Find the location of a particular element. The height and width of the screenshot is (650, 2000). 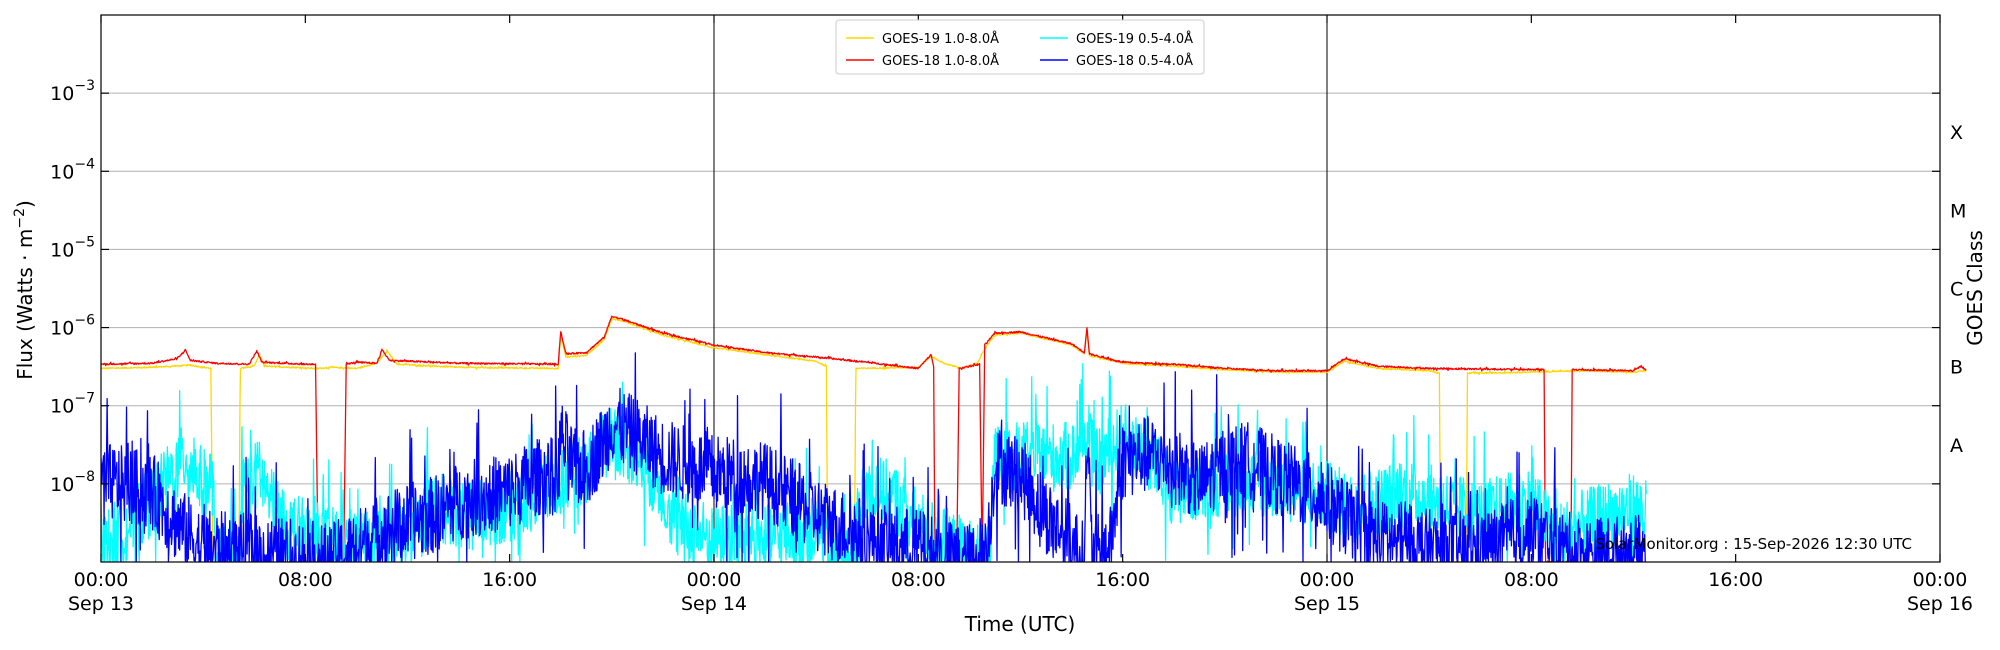

goes-class-label: M is located at coordinates (1958, 211).